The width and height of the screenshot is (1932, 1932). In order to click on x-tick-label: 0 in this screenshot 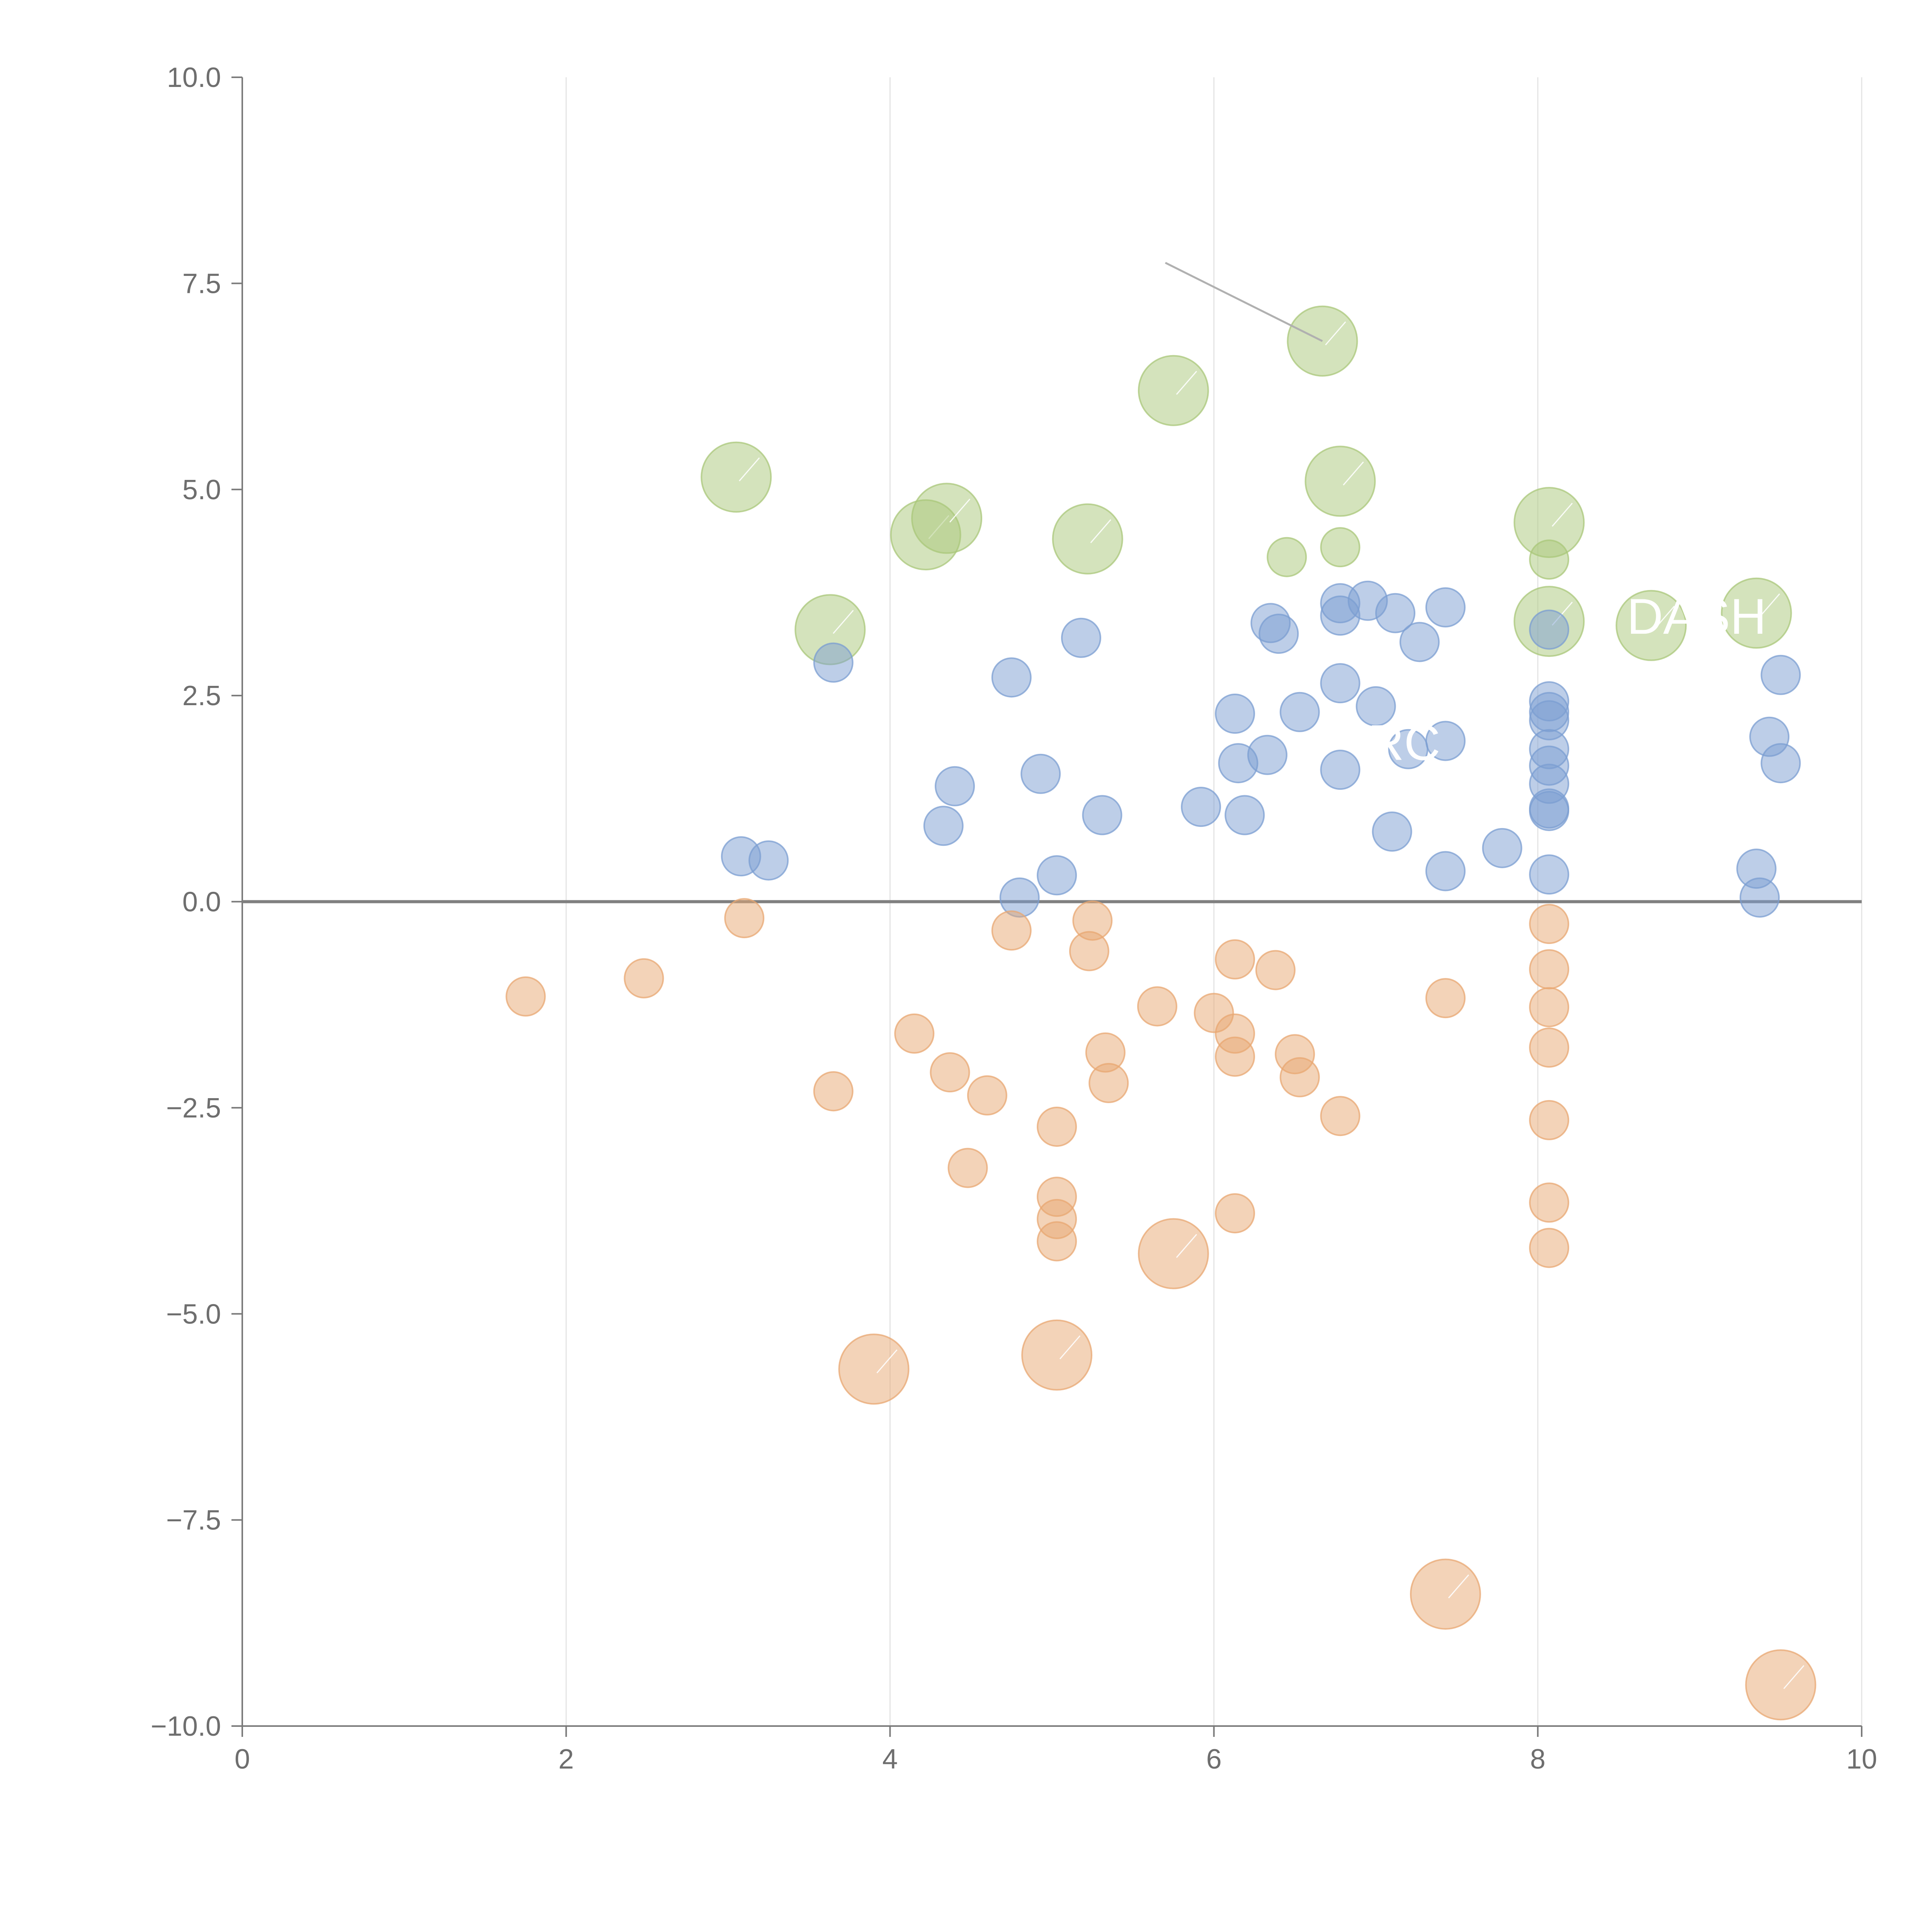, I will do `click(243, 1759)`.